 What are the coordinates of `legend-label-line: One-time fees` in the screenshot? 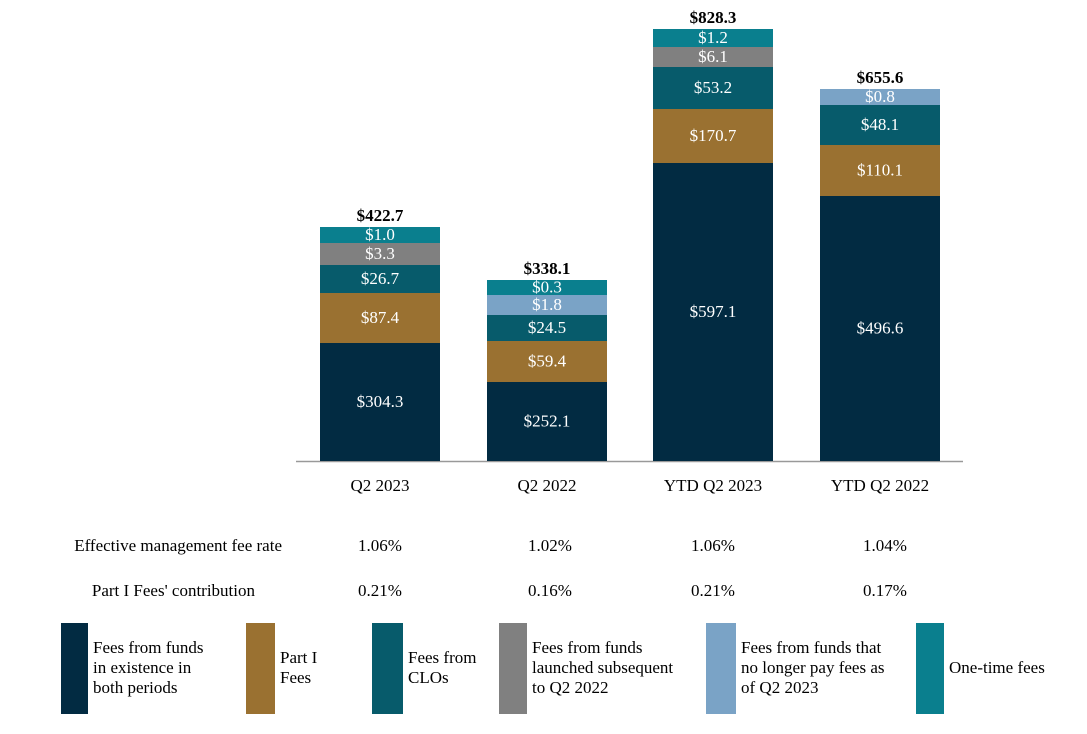 It's located at (997, 667).